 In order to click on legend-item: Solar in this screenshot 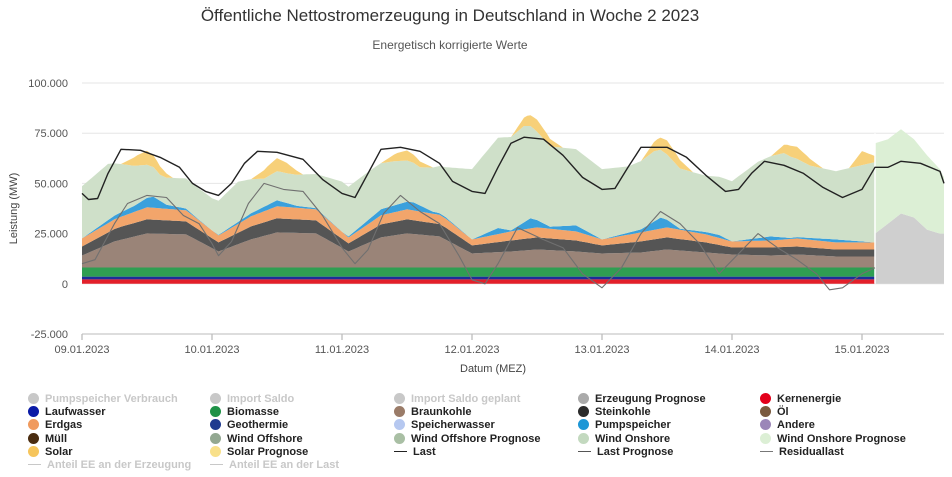, I will do `click(50, 452)`.